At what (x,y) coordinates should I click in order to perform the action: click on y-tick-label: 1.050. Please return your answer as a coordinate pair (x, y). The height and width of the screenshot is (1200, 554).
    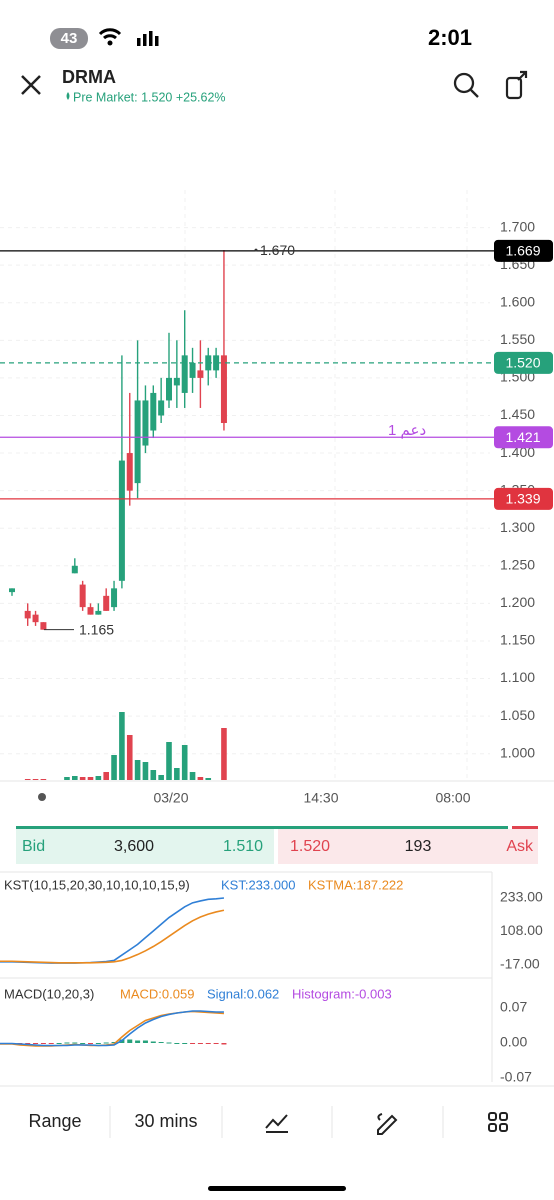
    Looking at the image, I should click on (517, 715).